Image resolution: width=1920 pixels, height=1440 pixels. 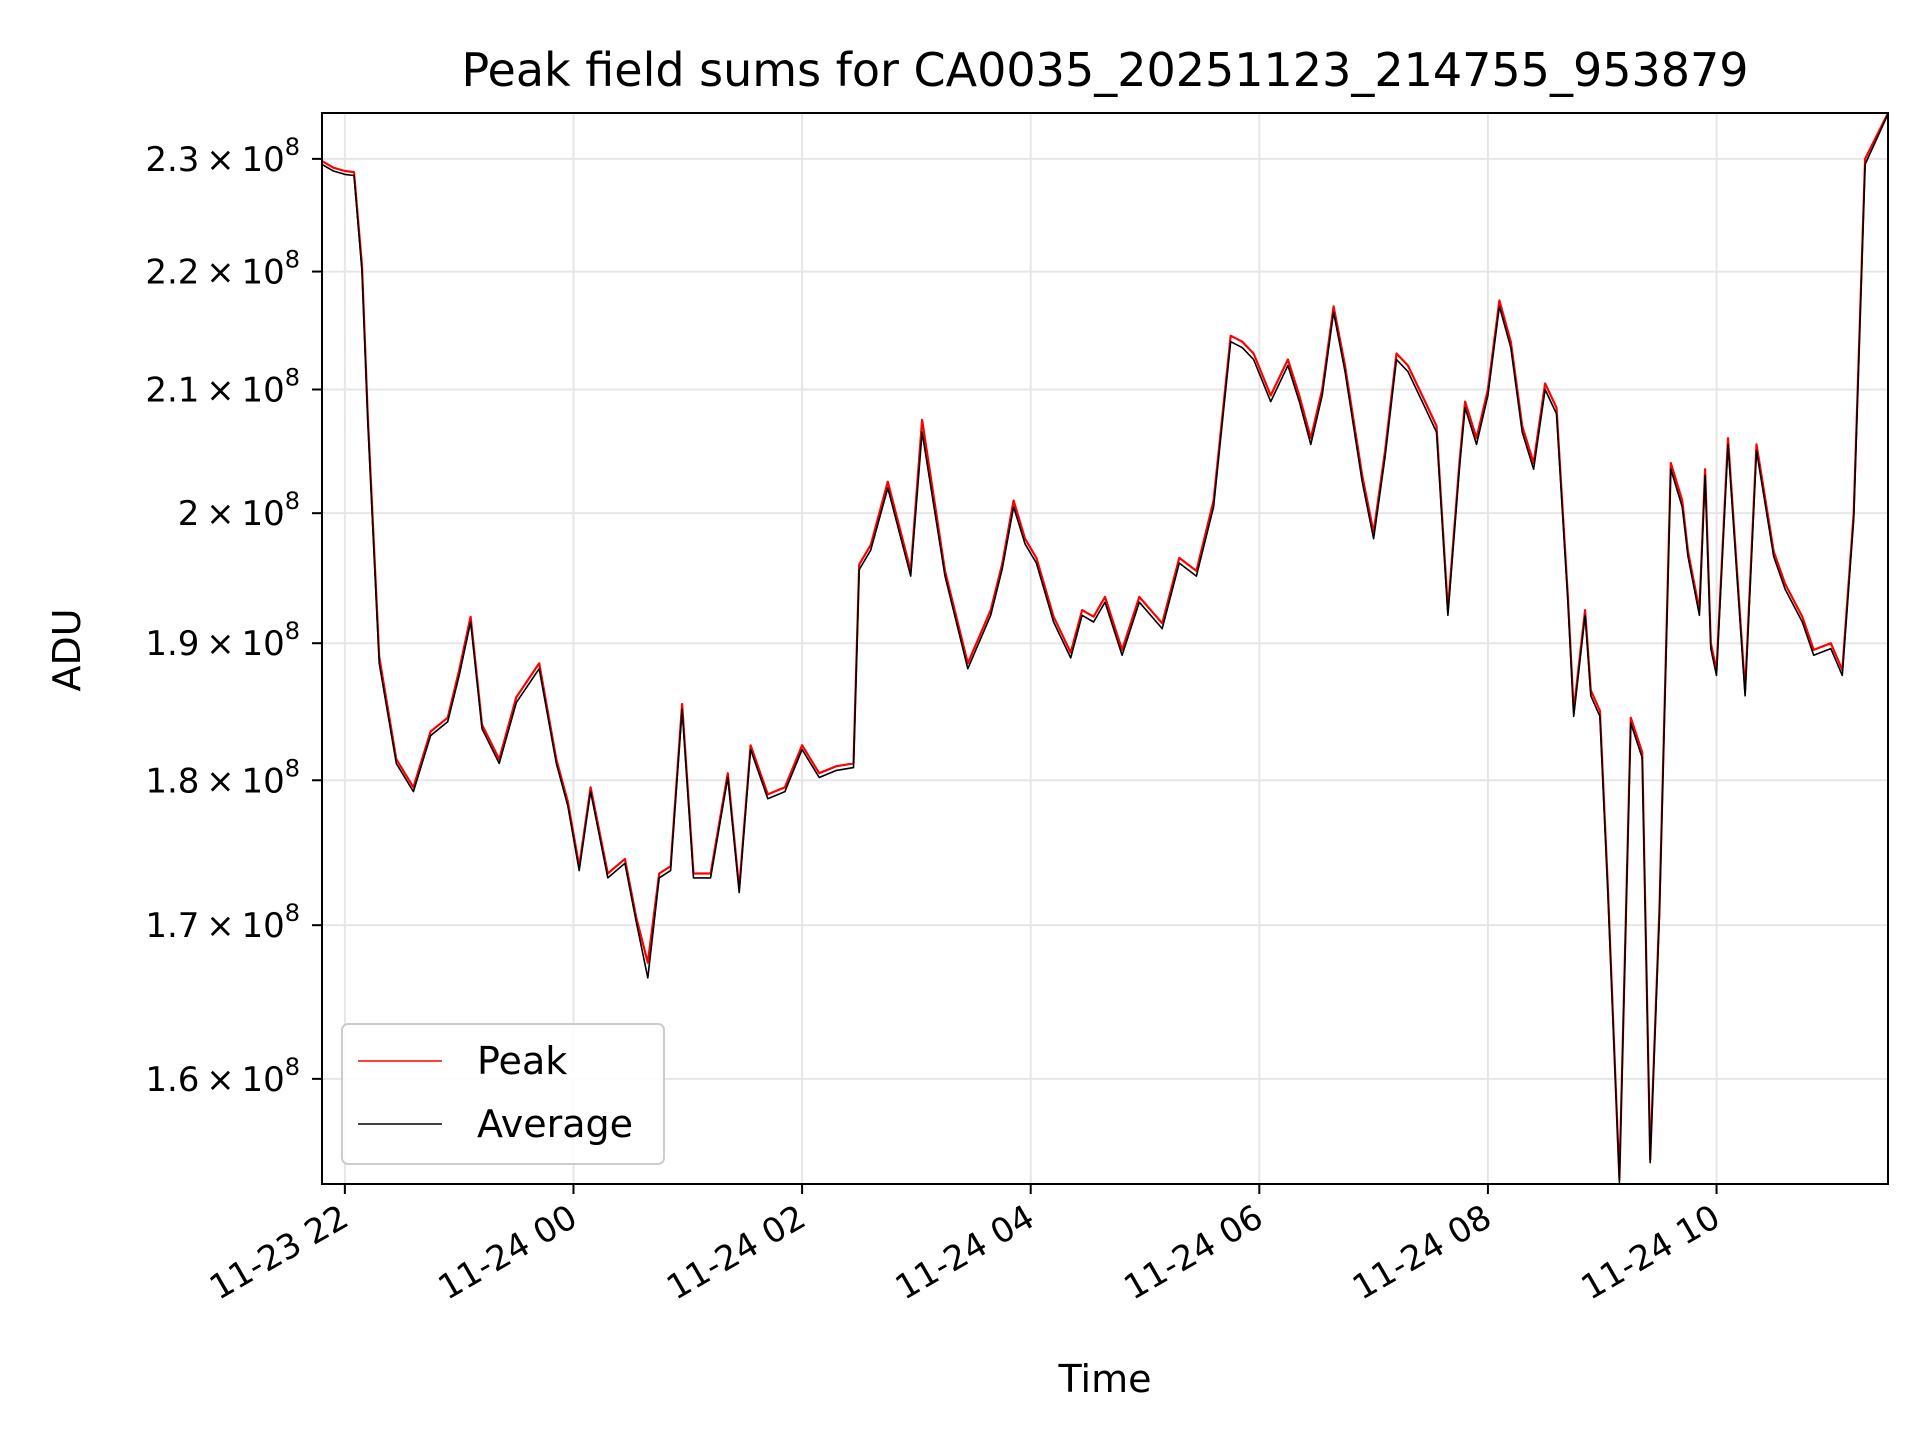 What do you see at coordinates (522, 1061) in the screenshot?
I see `legend-peak-label: Peak` at bounding box center [522, 1061].